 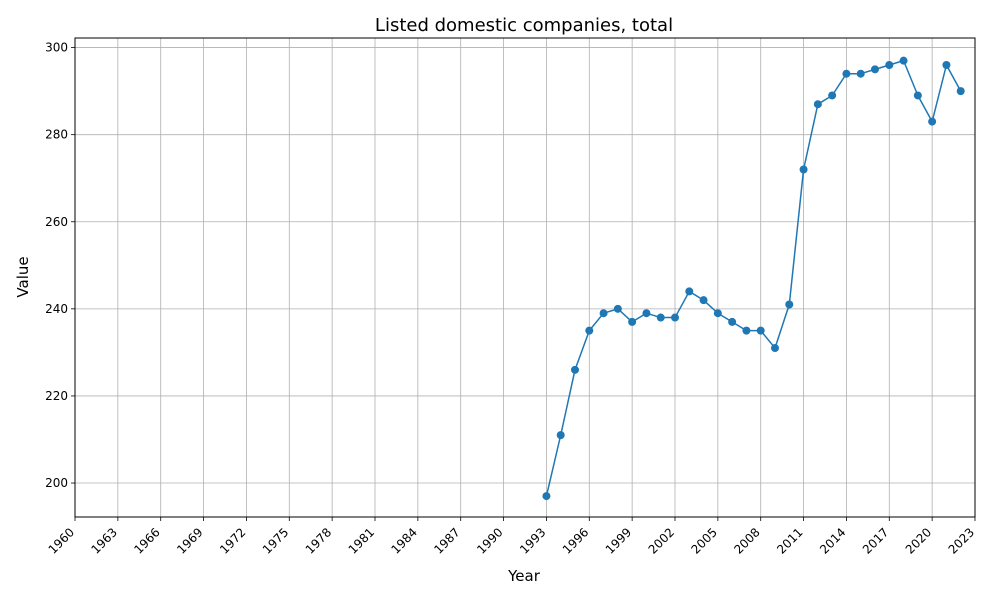 What do you see at coordinates (56, 309) in the screenshot?
I see `y-tick-label: 240` at bounding box center [56, 309].